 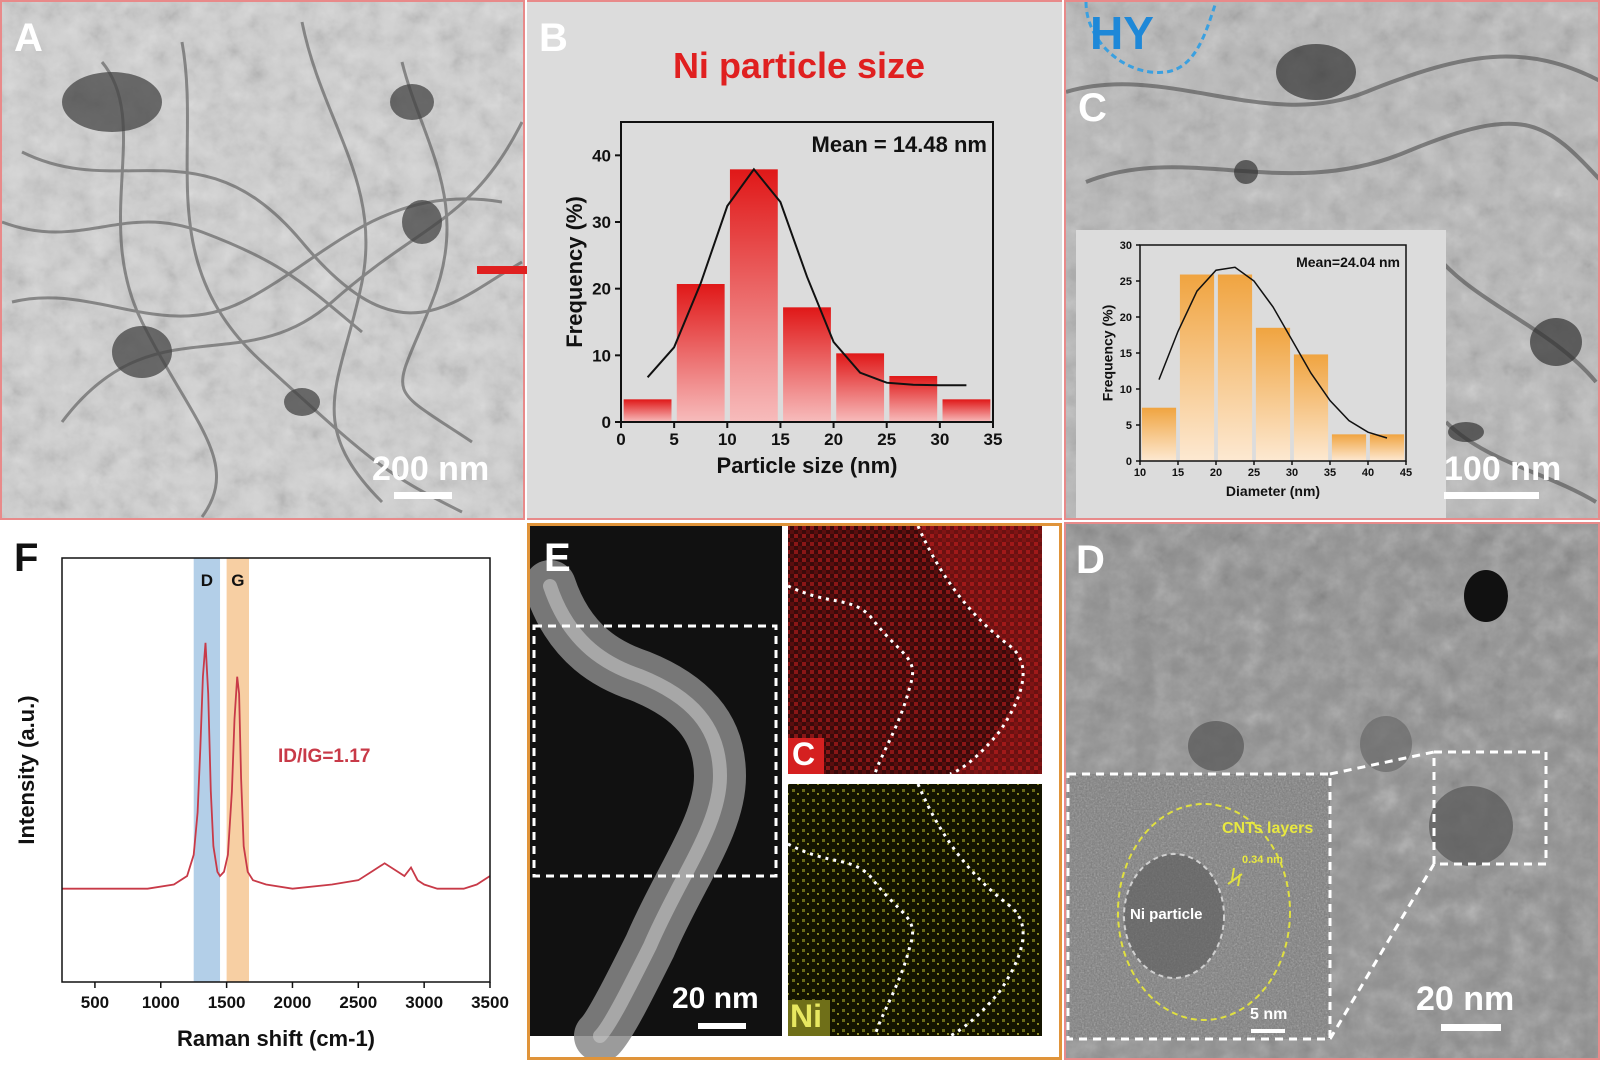 What do you see at coordinates (1491, 495) in the screenshot?
I see `scale-bar-c` at bounding box center [1491, 495].